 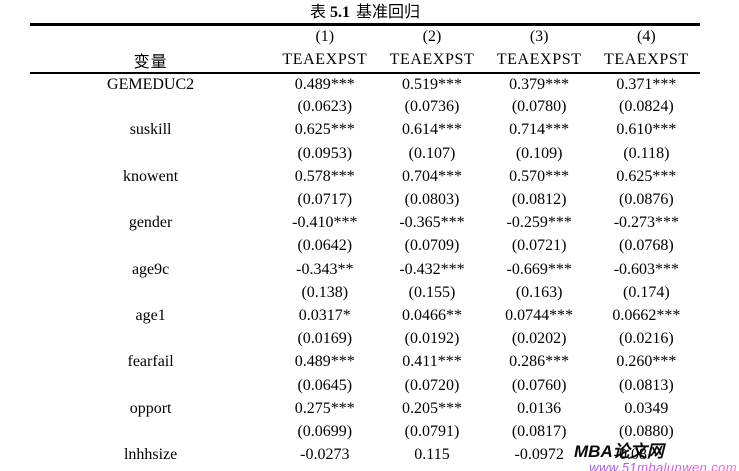 I want to click on coef-cell: 0.0466**, so click(x=431, y=315).